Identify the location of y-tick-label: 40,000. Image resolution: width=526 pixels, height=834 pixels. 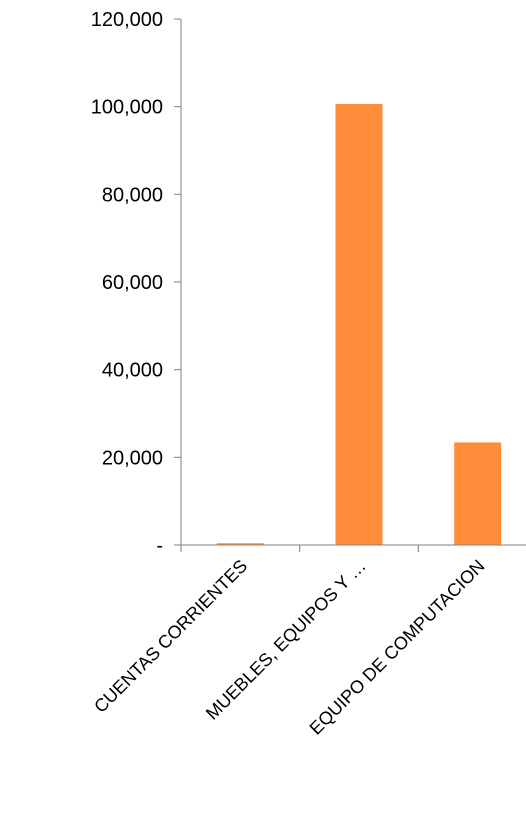
(132, 371).